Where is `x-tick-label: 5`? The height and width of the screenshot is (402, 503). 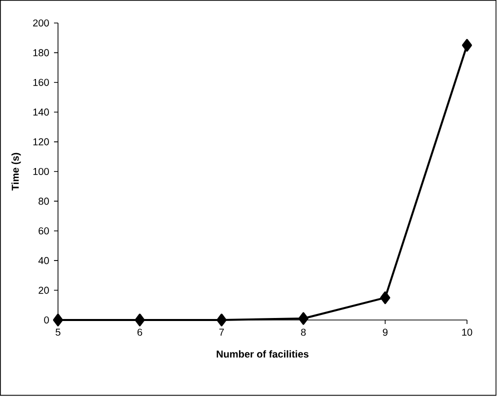 x-tick-label: 5 is located at coordinates (58, 332).